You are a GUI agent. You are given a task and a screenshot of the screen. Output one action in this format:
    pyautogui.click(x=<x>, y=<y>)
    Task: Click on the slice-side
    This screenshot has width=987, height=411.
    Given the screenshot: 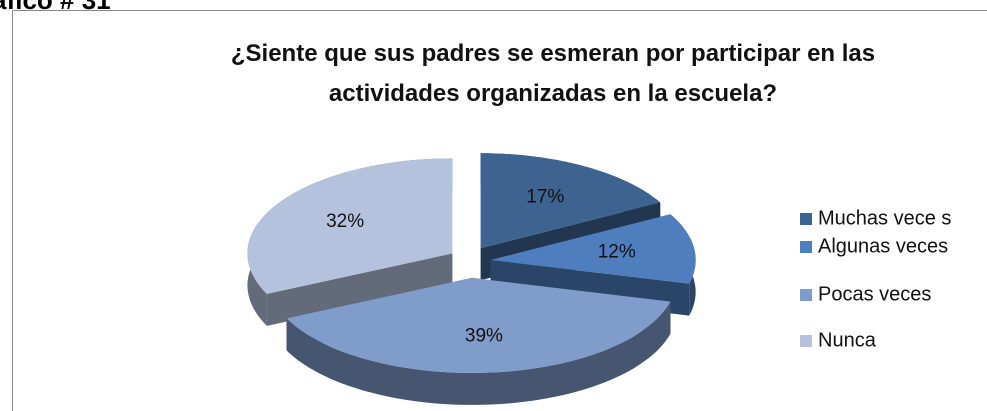 What is the action you would take?
    pyautogui.click(x=359, y=289)
    